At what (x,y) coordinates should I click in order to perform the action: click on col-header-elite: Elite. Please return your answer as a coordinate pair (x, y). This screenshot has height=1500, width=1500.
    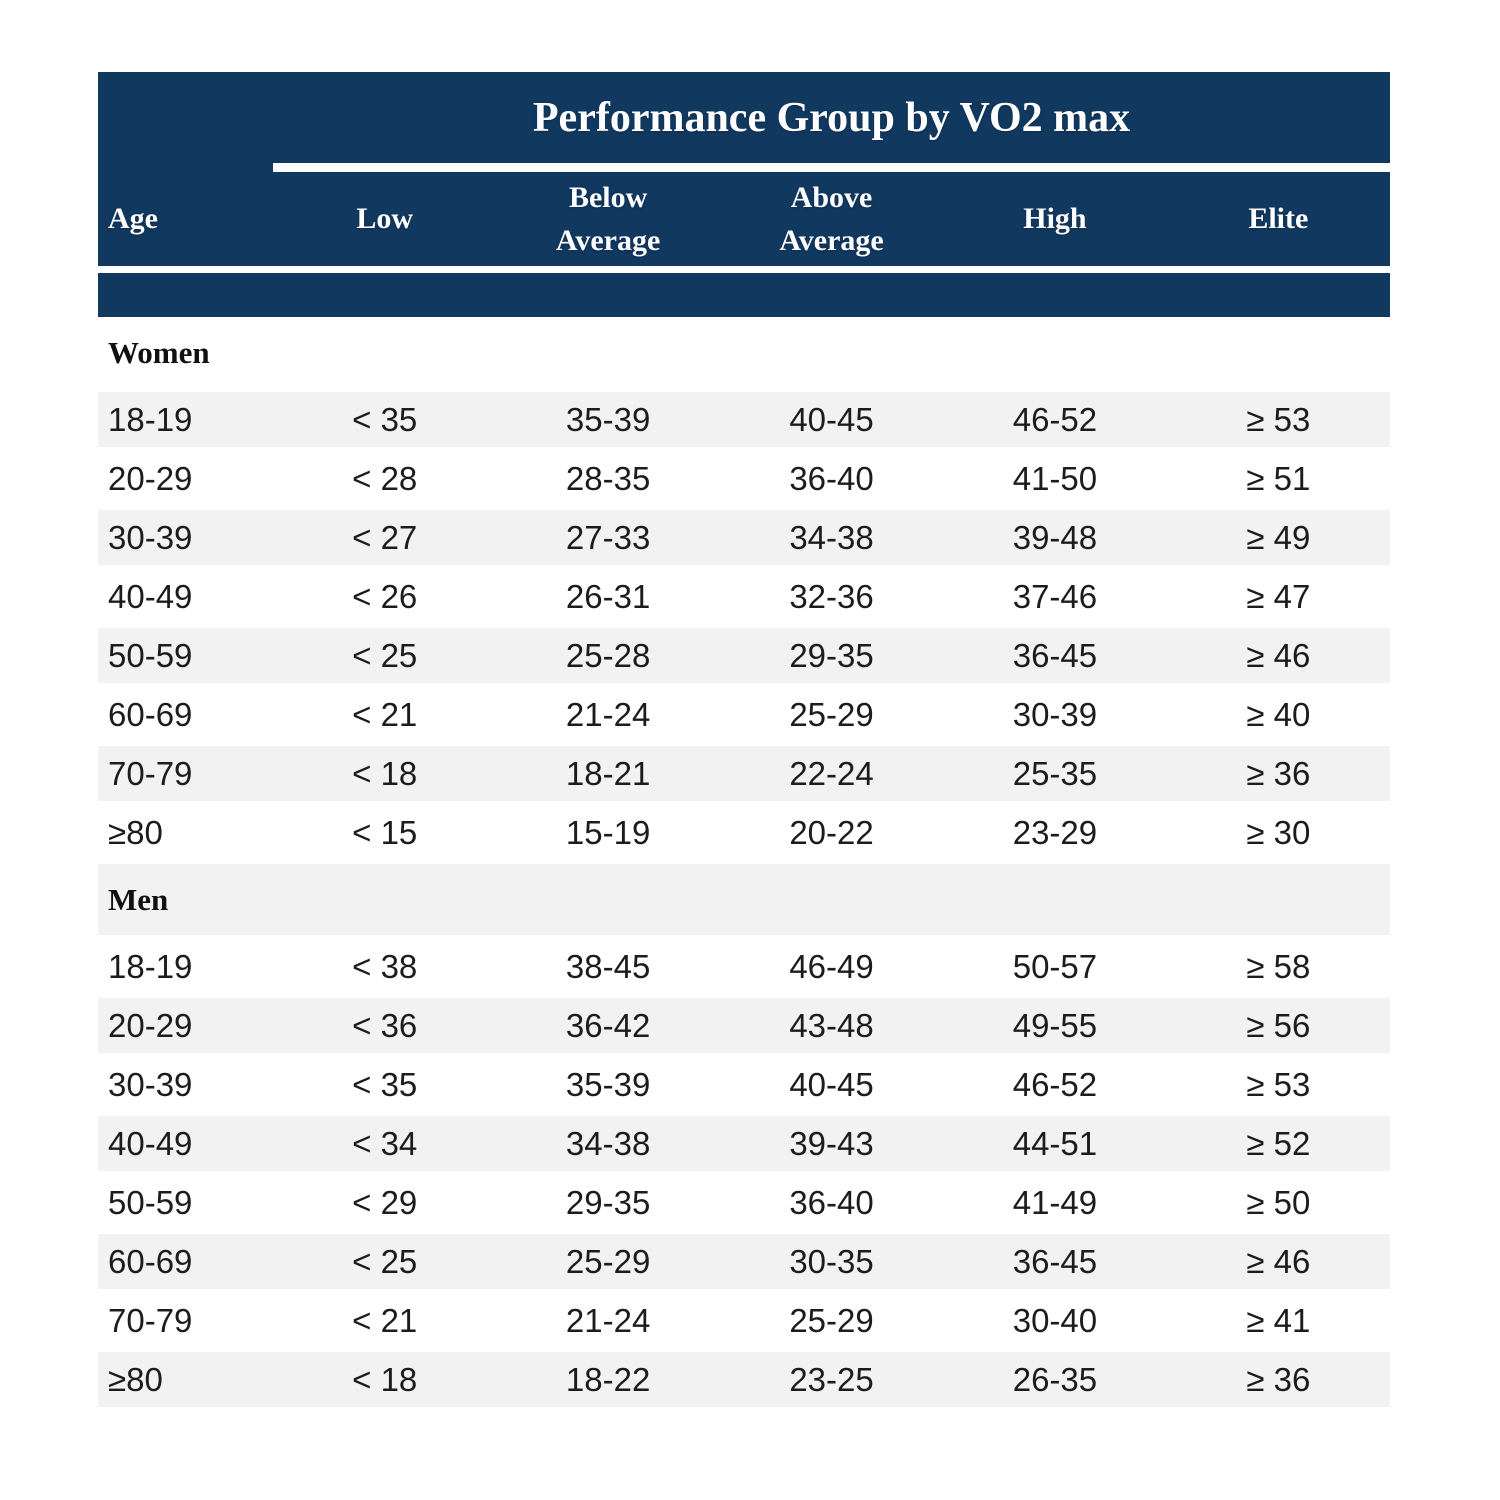
    Looking at the image, I should click on (1278, 219).